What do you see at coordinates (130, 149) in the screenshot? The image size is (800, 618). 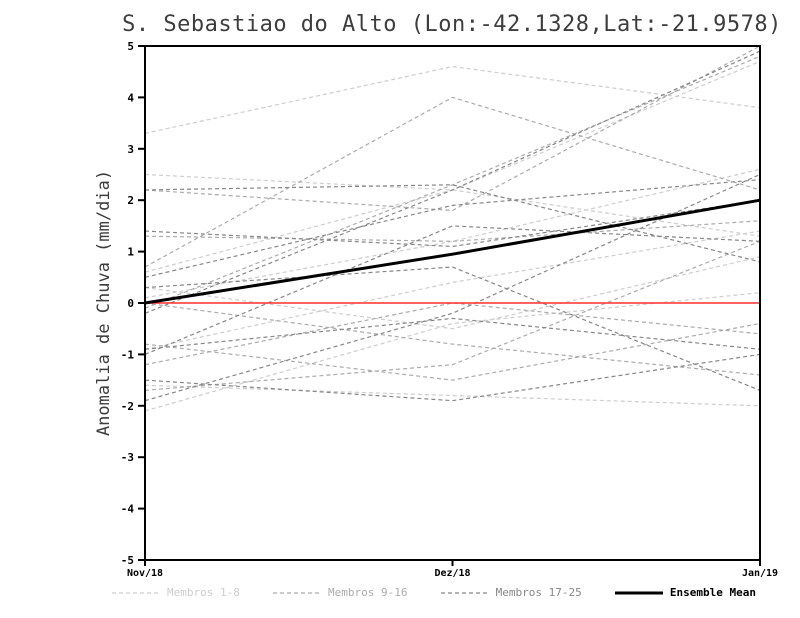 I see `y-tick-label: 3` at bounding box center [130, 149].